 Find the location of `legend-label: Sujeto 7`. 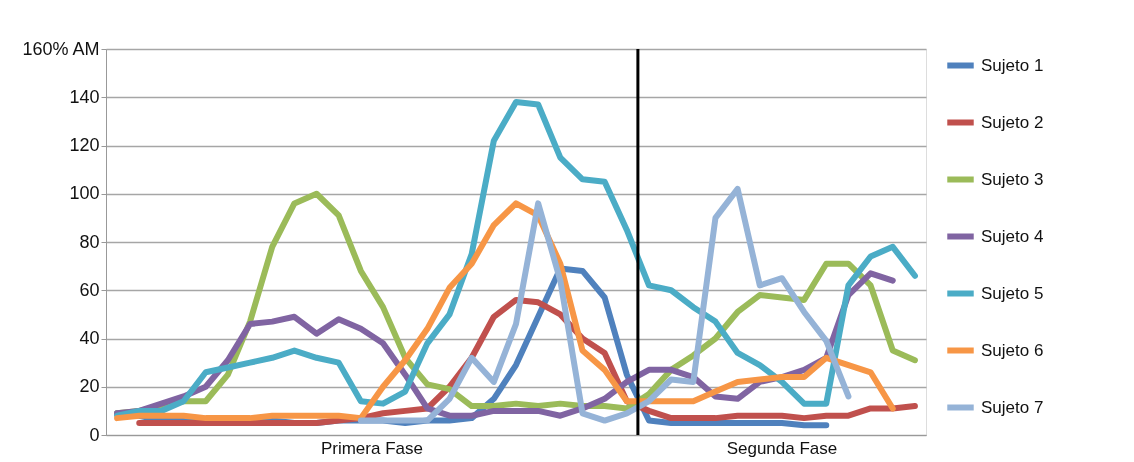

legend-label: Sujeto 7 is located at coordinates (1012, 407).